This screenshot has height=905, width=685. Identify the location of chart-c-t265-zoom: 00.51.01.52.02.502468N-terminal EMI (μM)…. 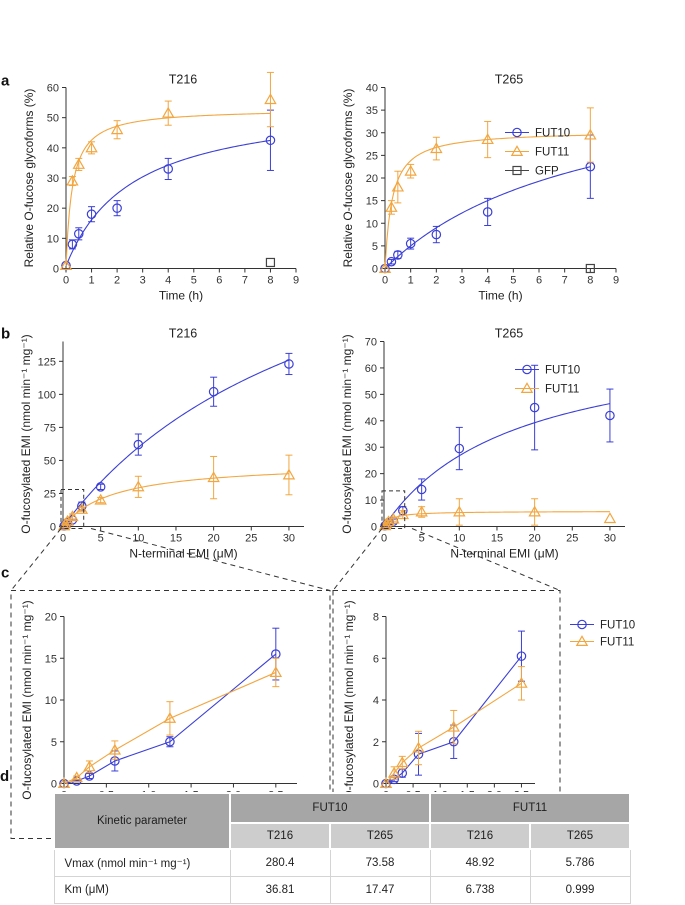
(488, 708).